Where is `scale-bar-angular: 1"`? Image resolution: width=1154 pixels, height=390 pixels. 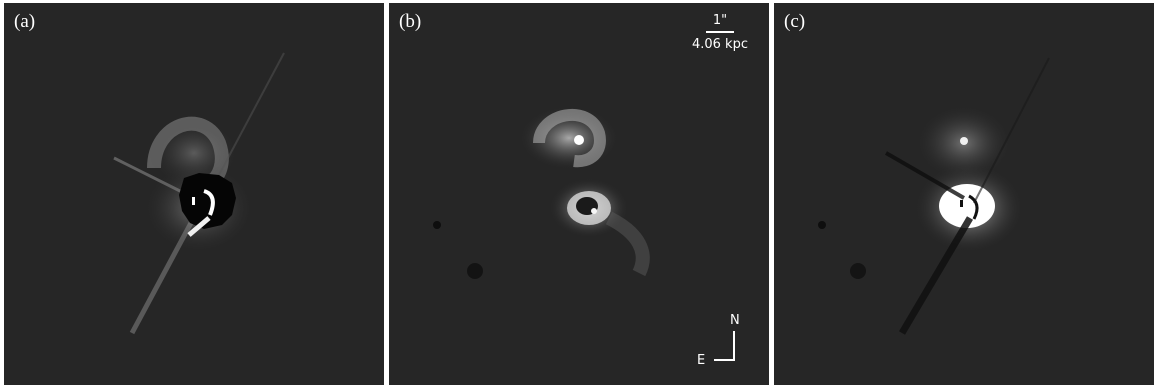 scale-bar-angular: 1" is located at coordinates (720, 20).